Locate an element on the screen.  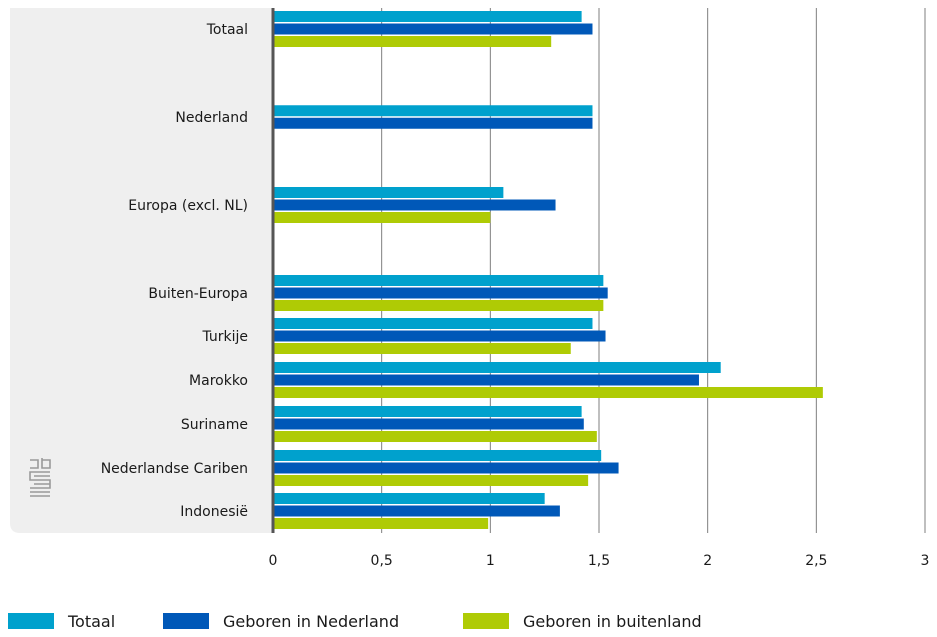
category-label: Indonesië is located at coordinates (214, 512).